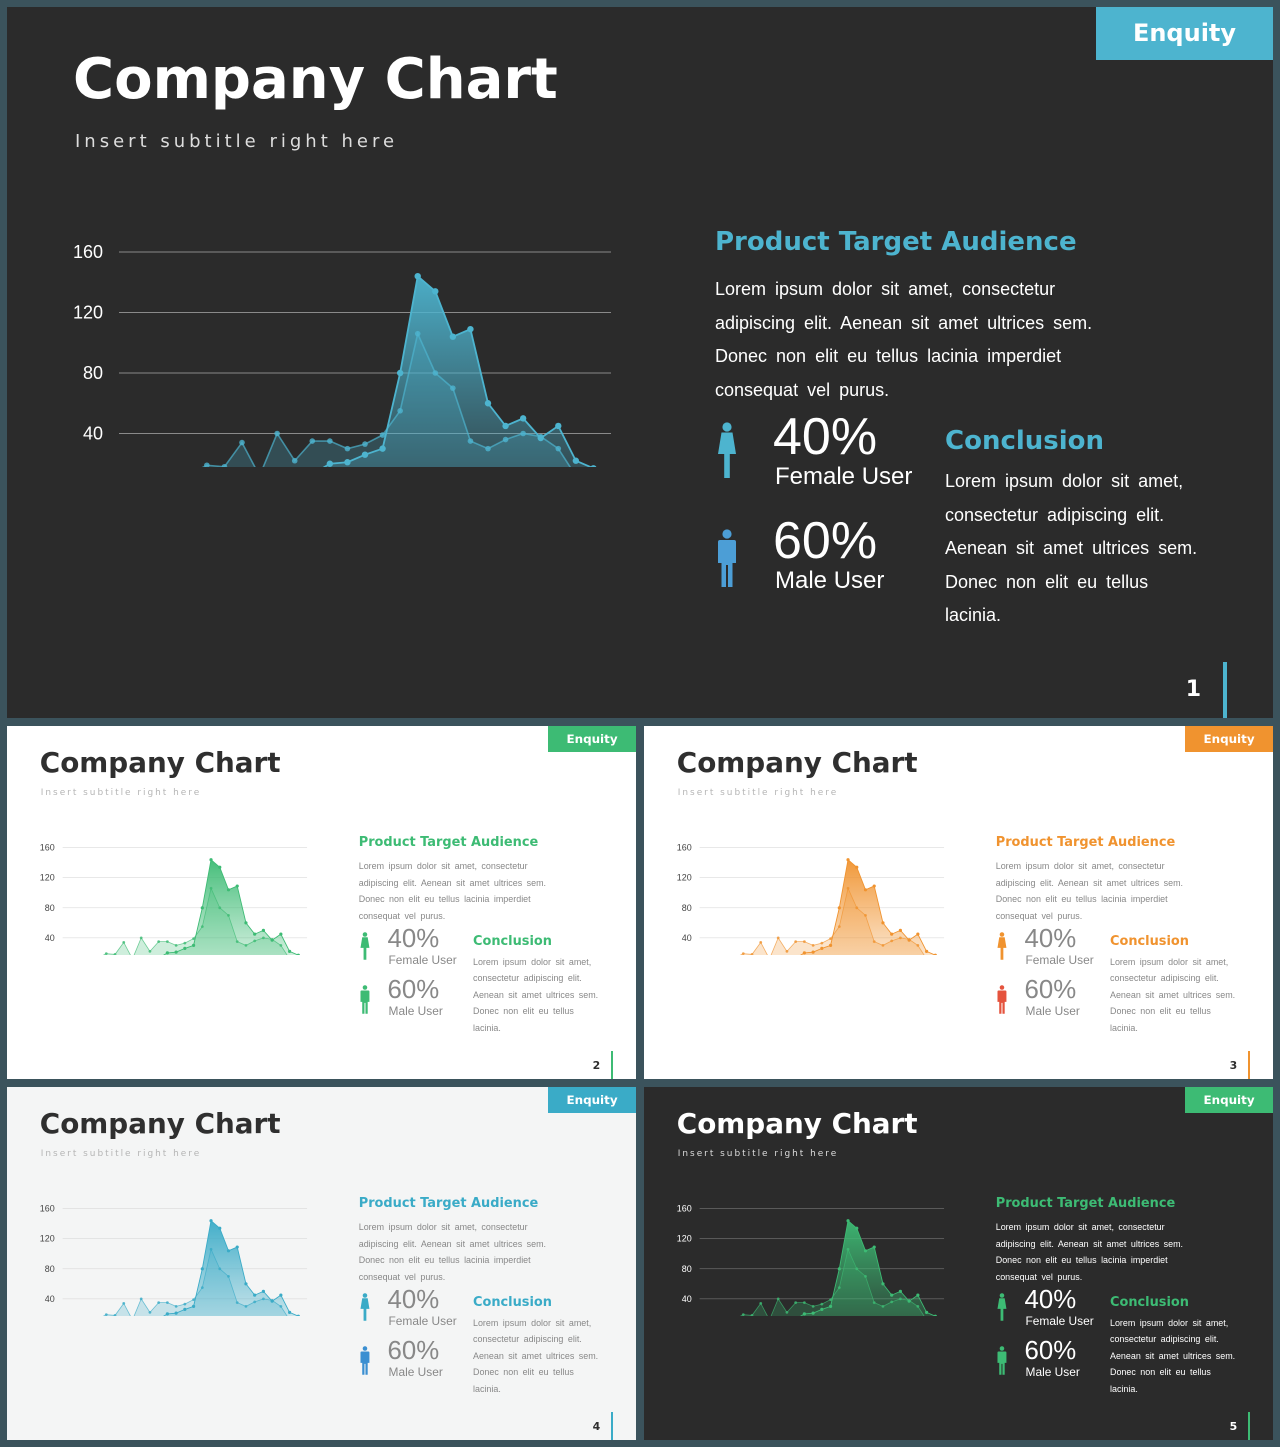  Describe the element at coordinates (687, 1269) in the screenshot. I see `y-tick-label: 80` at that location.